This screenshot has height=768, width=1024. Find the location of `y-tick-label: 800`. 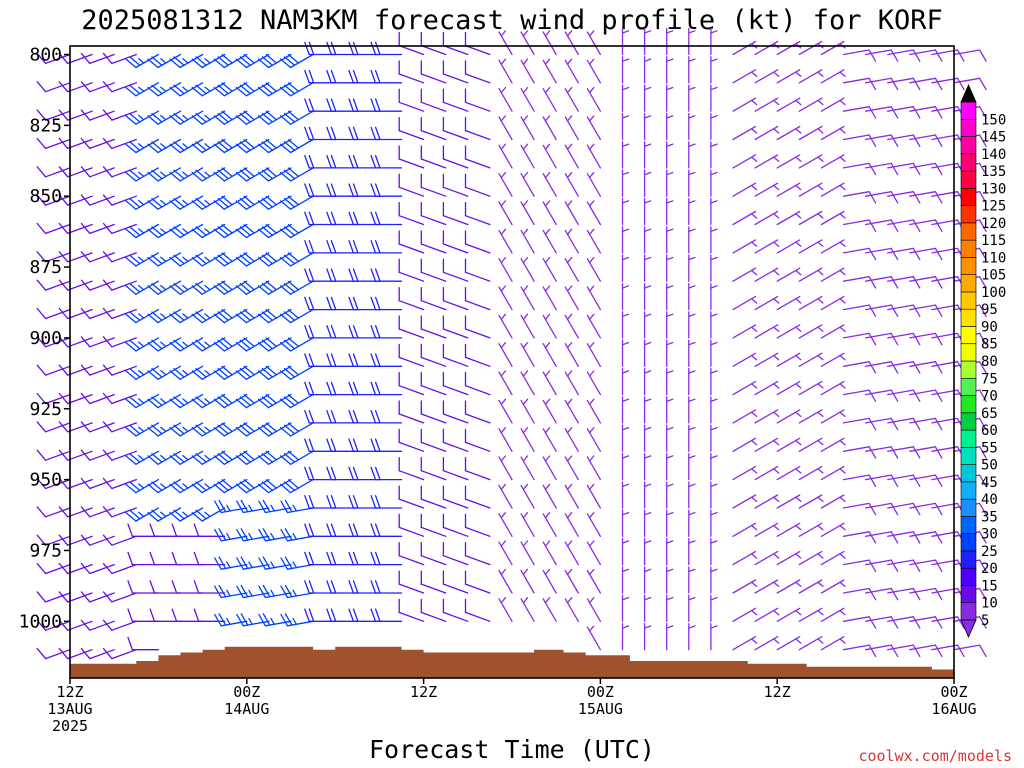

y-tick-label: 800 is located at coordinates (45, 55).